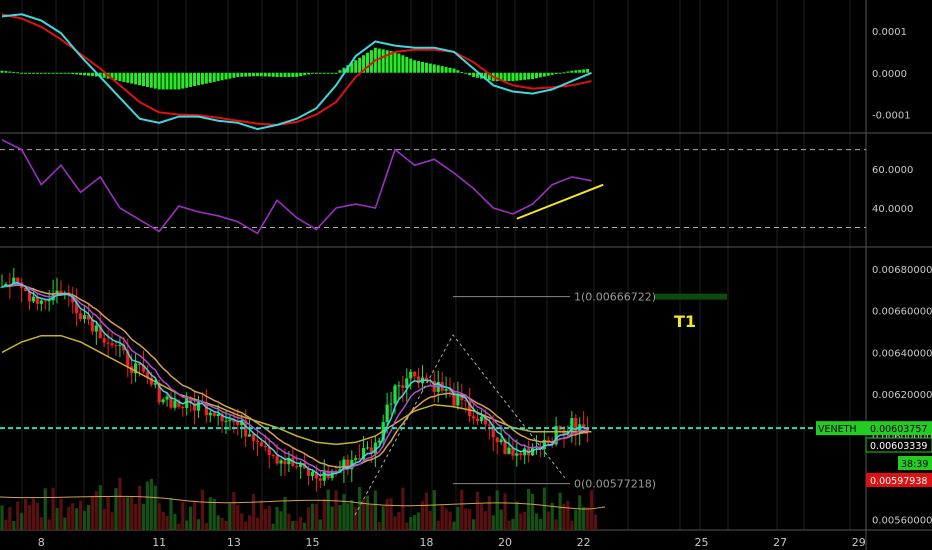  I want to click on volume-ma-line, so click(302, 502).